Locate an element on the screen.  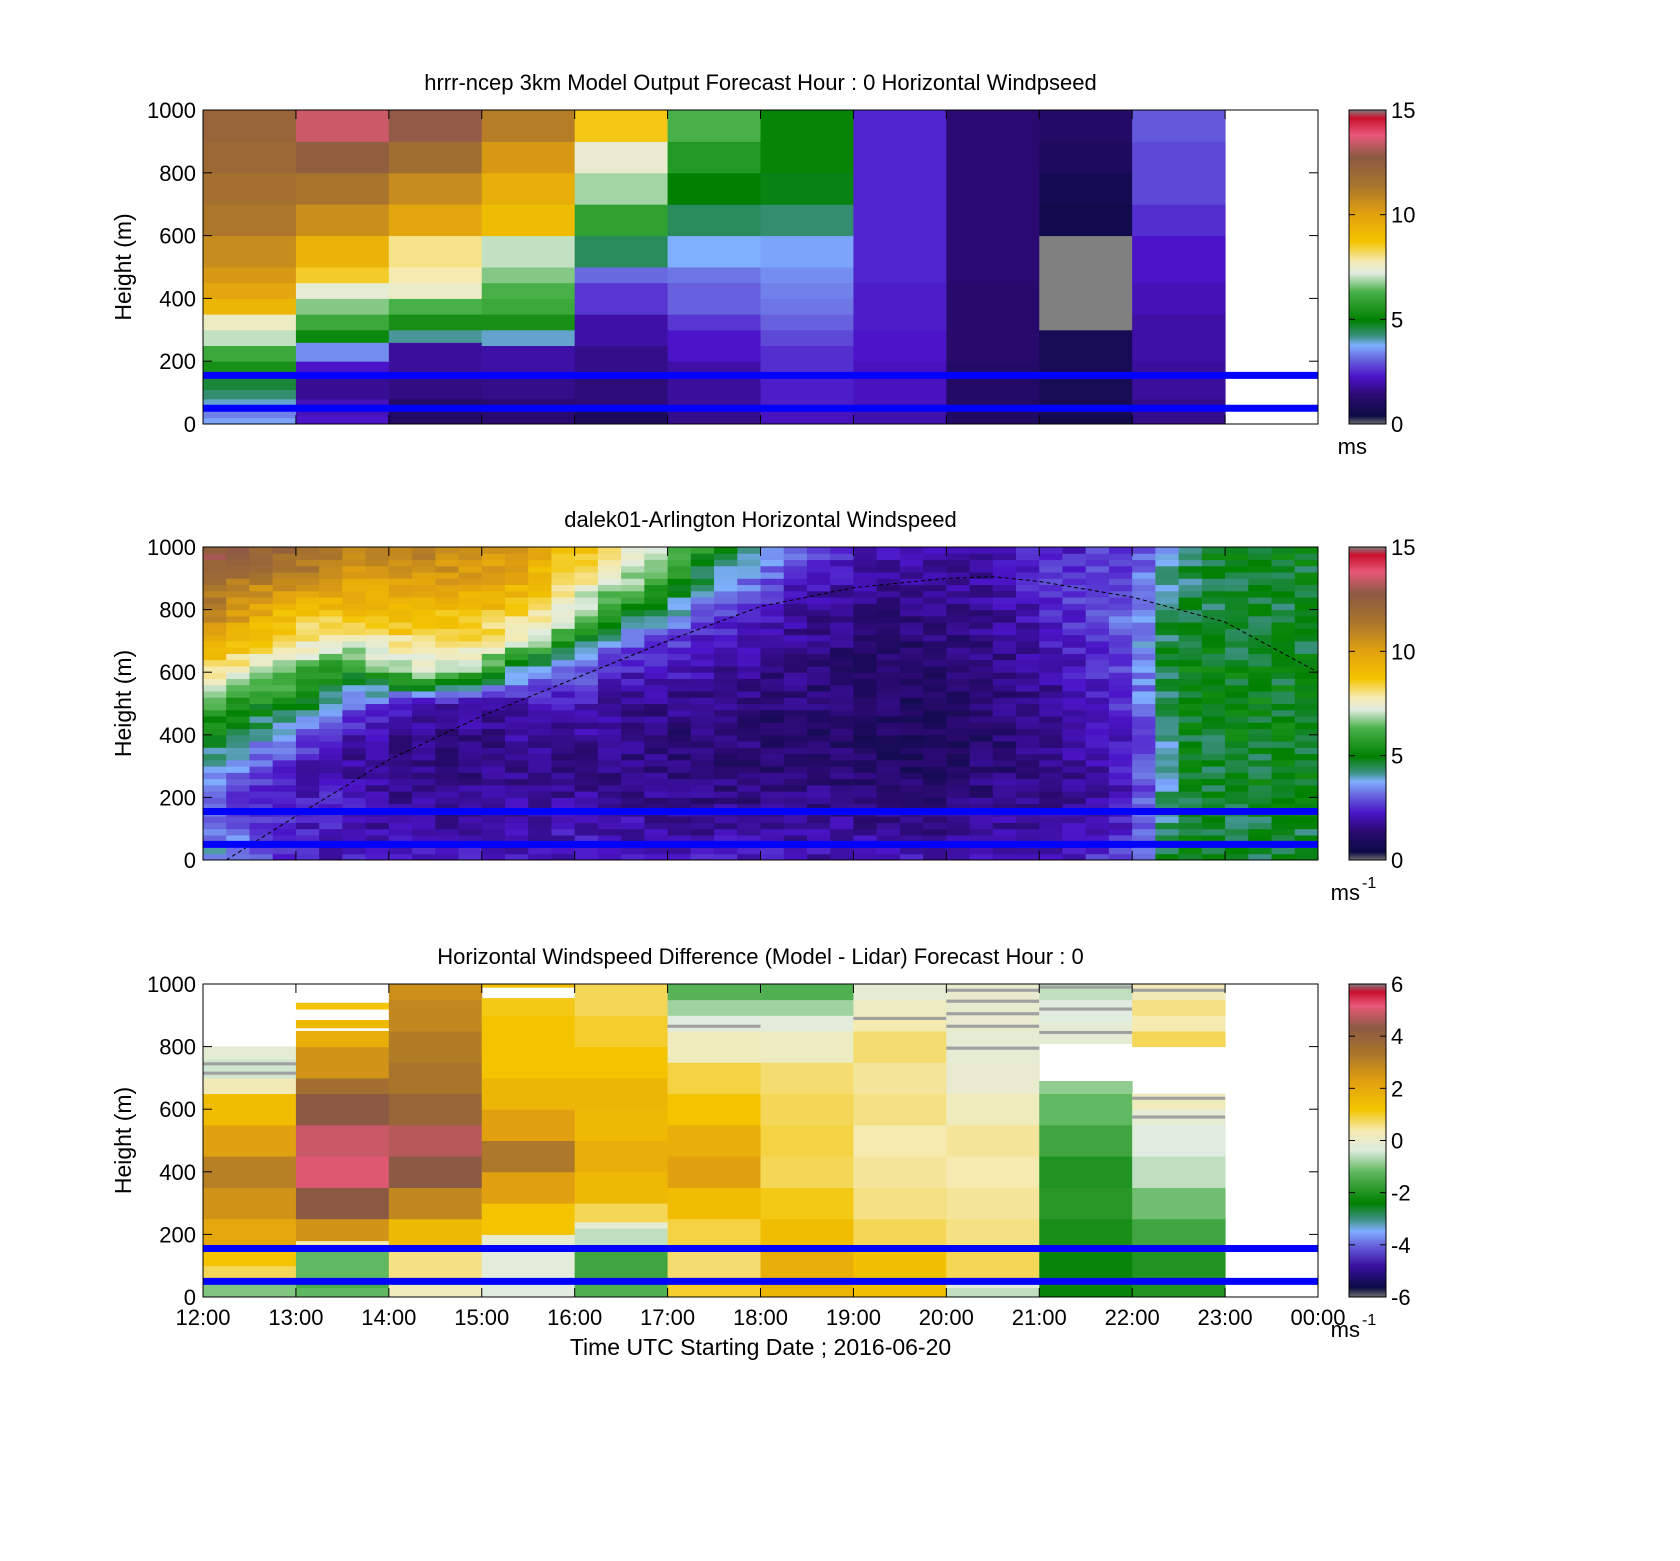
y-tick-label: 400 is located at coordinates (177, 298).